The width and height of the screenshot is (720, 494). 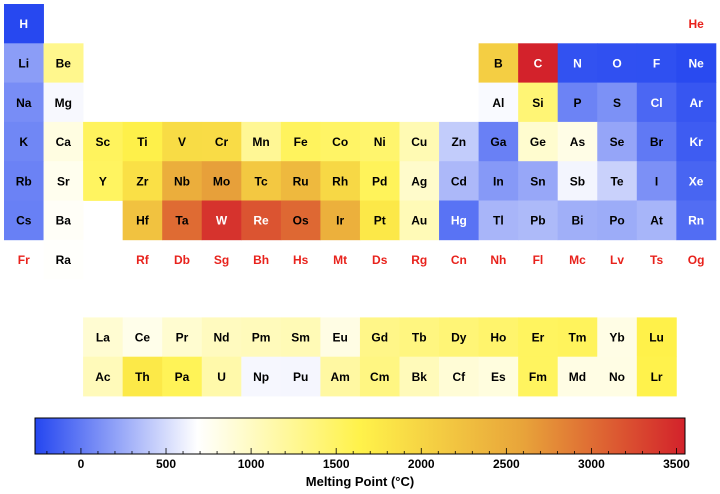 I want to click on element-symbol: Si, so click(x=537, y=103).